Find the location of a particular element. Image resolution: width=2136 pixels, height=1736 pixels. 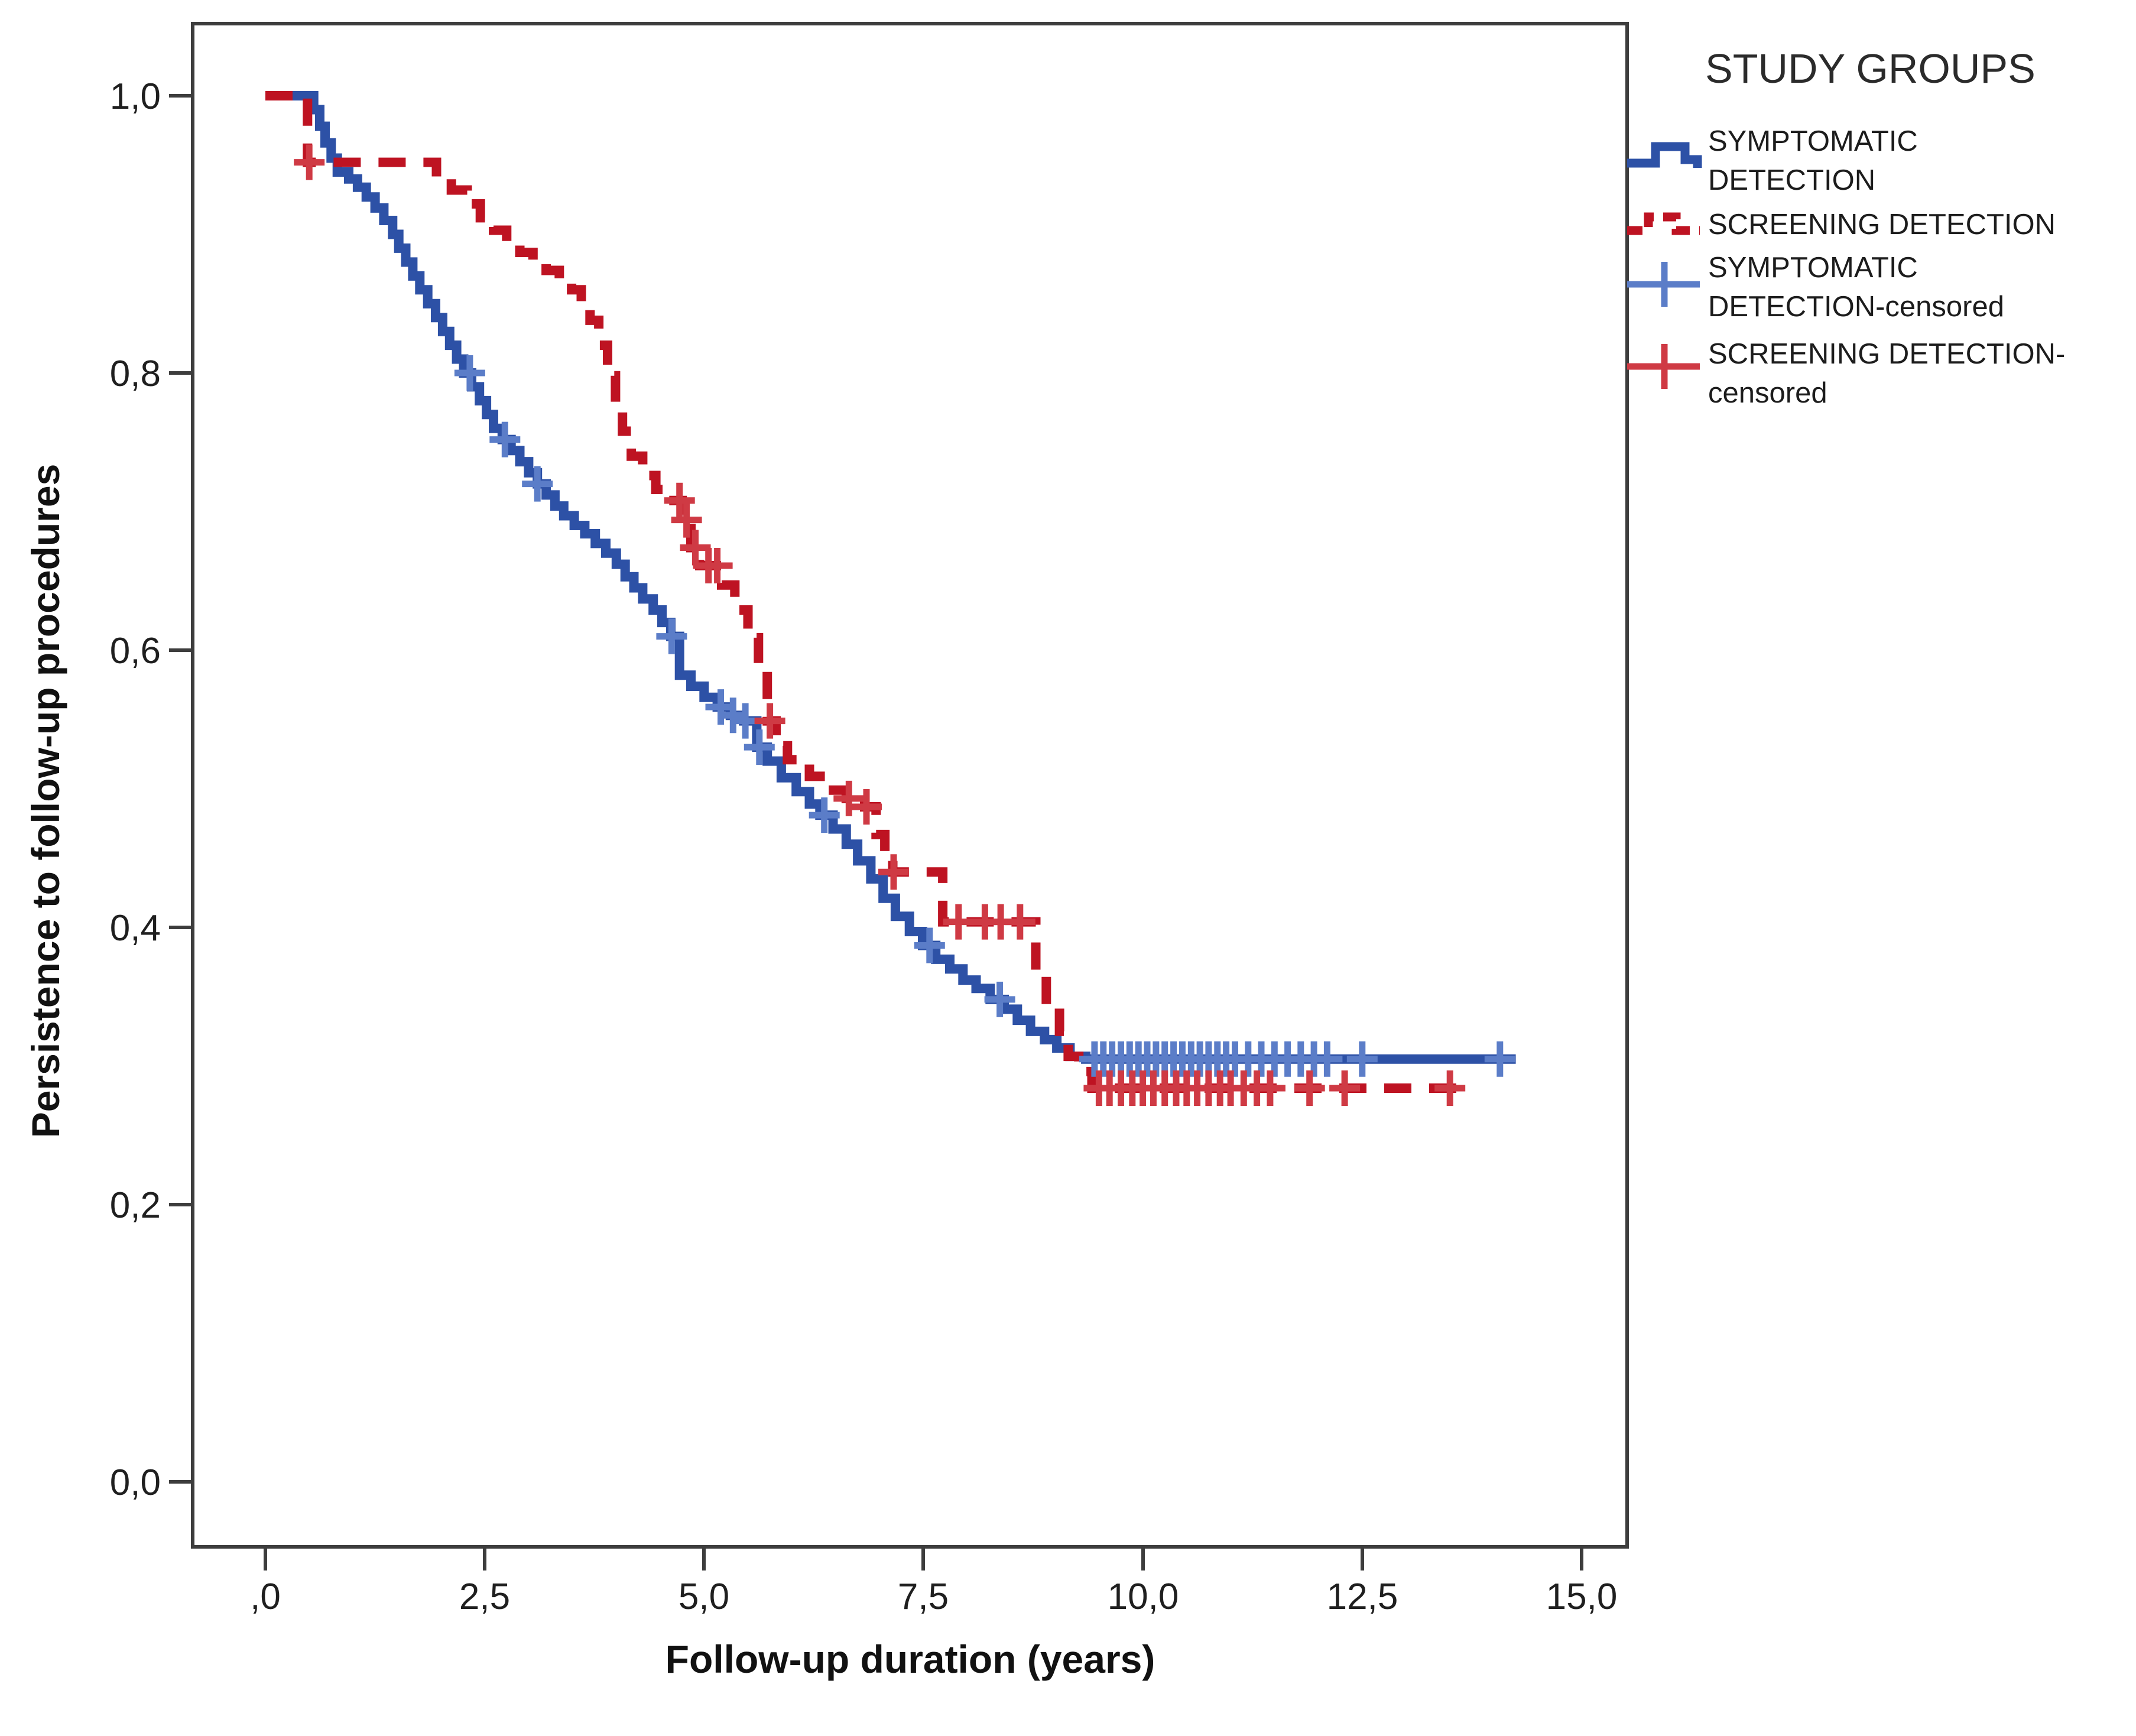

y-tick-label: 0,6 is located at coordinates (135, 651).